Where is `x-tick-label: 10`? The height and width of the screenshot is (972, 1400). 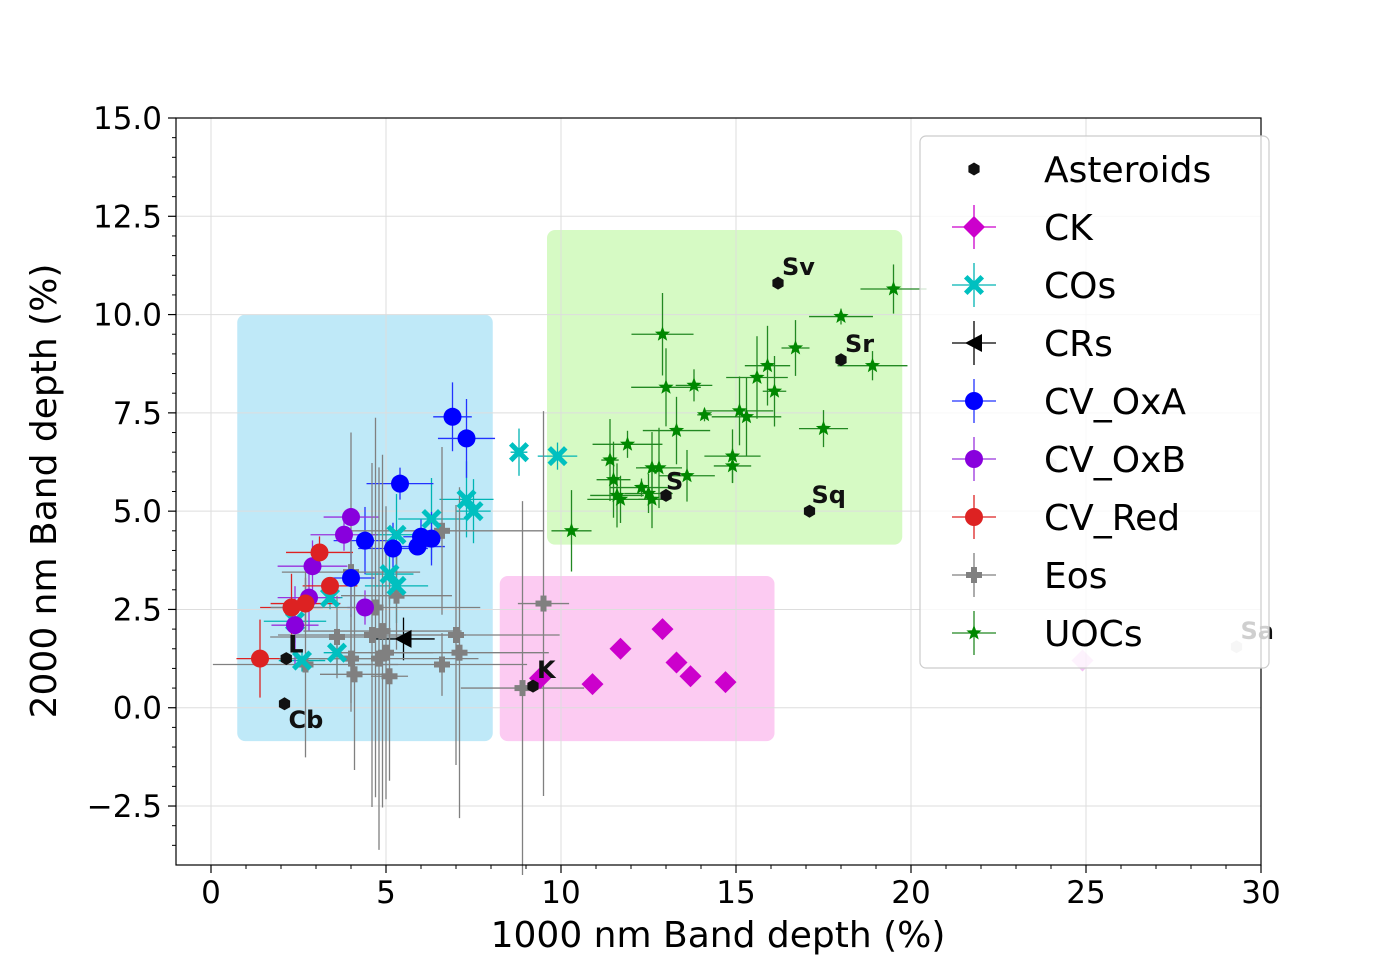 x-tick-label: 10 is located at coordinates (560, 893).